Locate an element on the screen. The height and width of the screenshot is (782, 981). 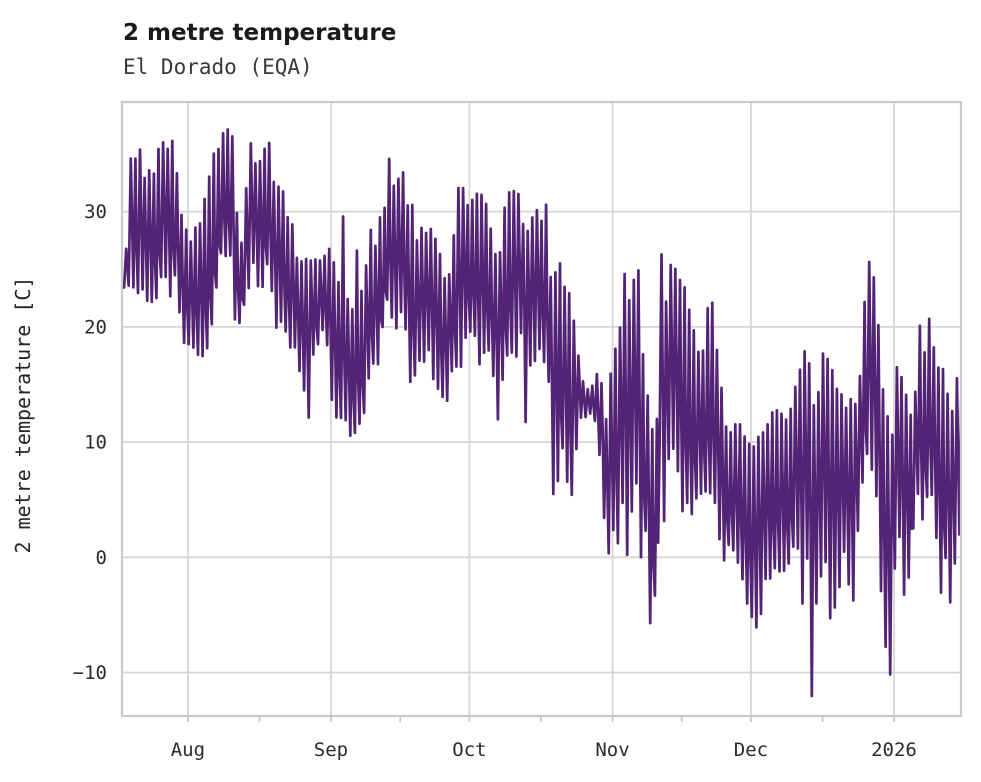
x-tick-label: Dec is located at coordinates (751, 750).